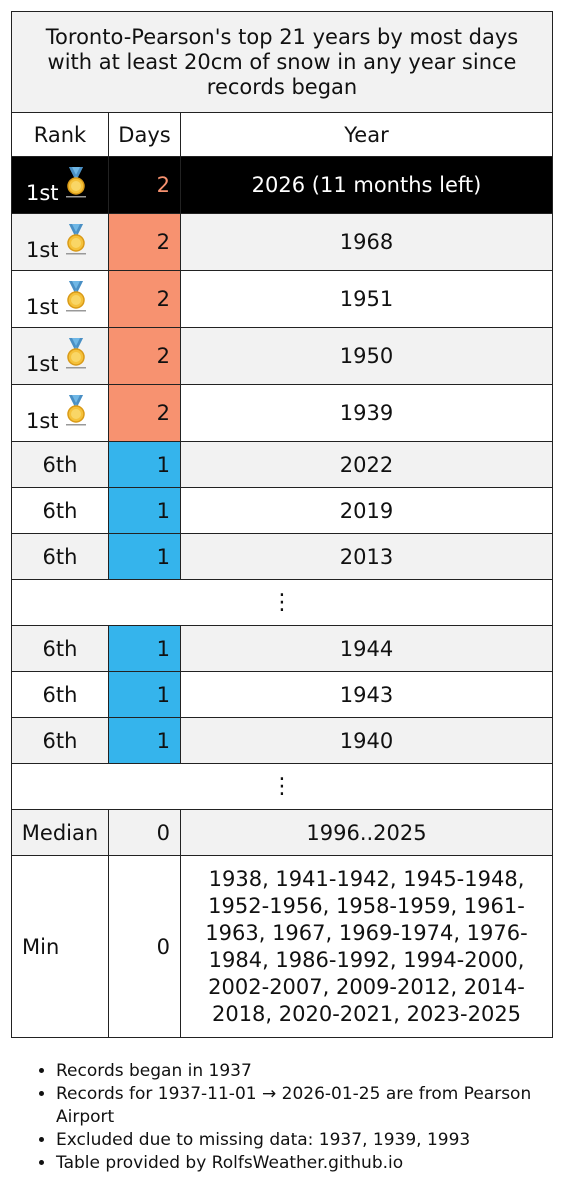 This screenshot has height=1200, width=563. Describe the element at coordinates (366, 556) in the screenshot. I see `year-cell: 2013` at that location.